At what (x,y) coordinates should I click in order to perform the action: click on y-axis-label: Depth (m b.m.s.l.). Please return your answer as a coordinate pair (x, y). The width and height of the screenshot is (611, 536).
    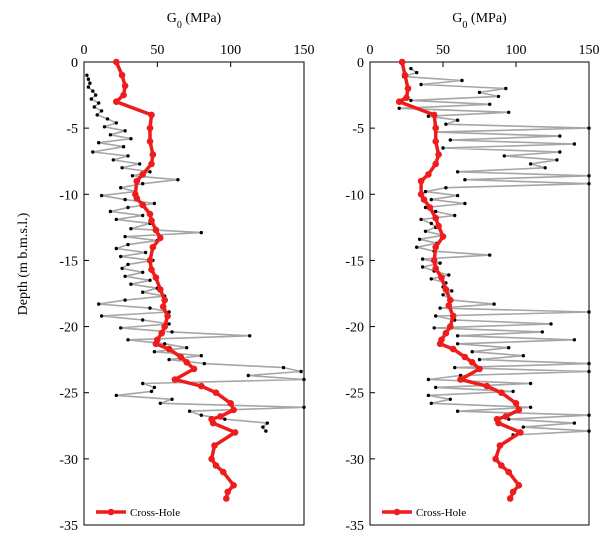
    Looking at the image, I should click on (23, 263).